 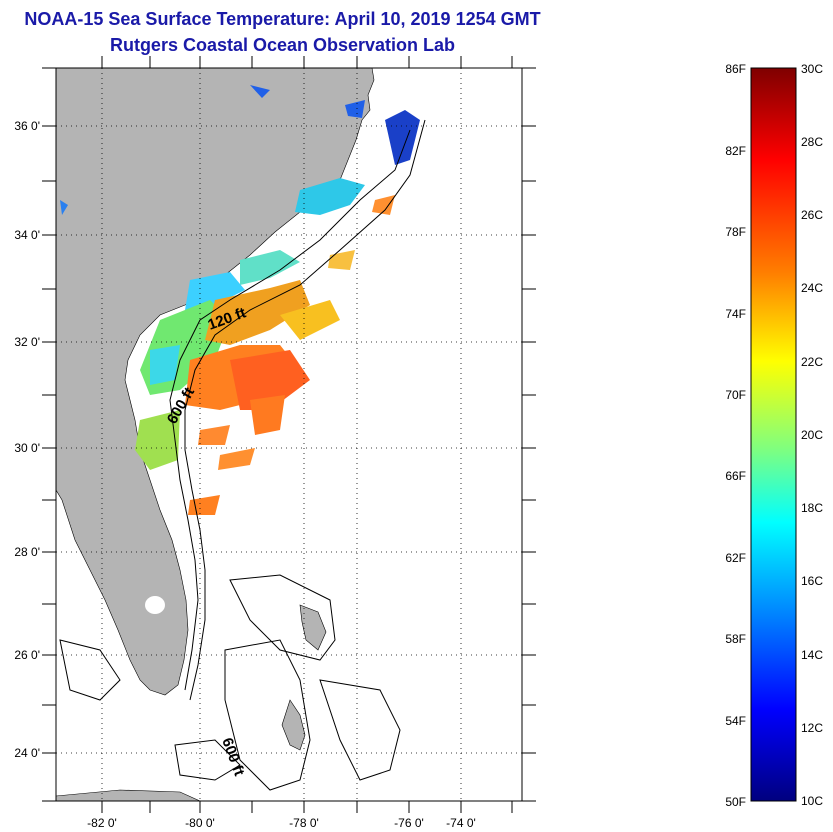 I want to click on lat-label: 32 0', so click(x=27, y=342).